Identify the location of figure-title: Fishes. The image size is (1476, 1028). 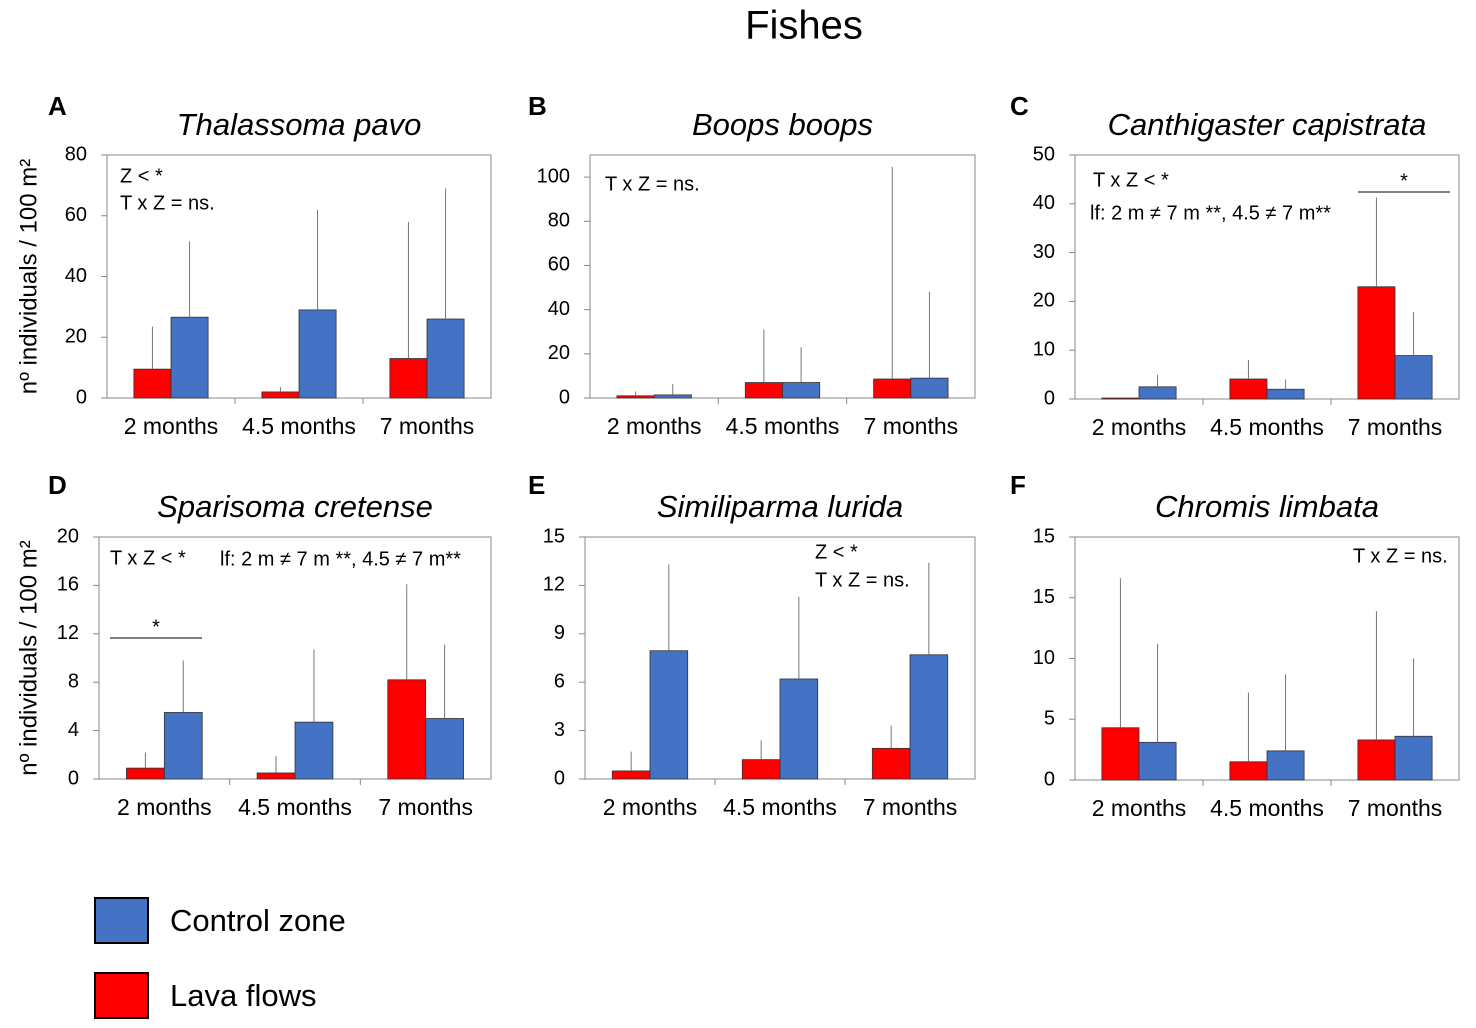
(804, 26).